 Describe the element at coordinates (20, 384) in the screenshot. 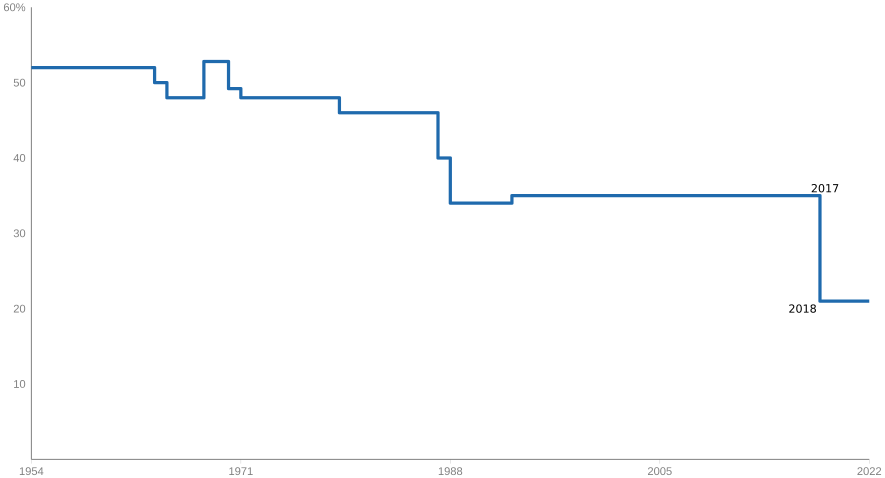

I see `y-tick-label: 10` at that location.